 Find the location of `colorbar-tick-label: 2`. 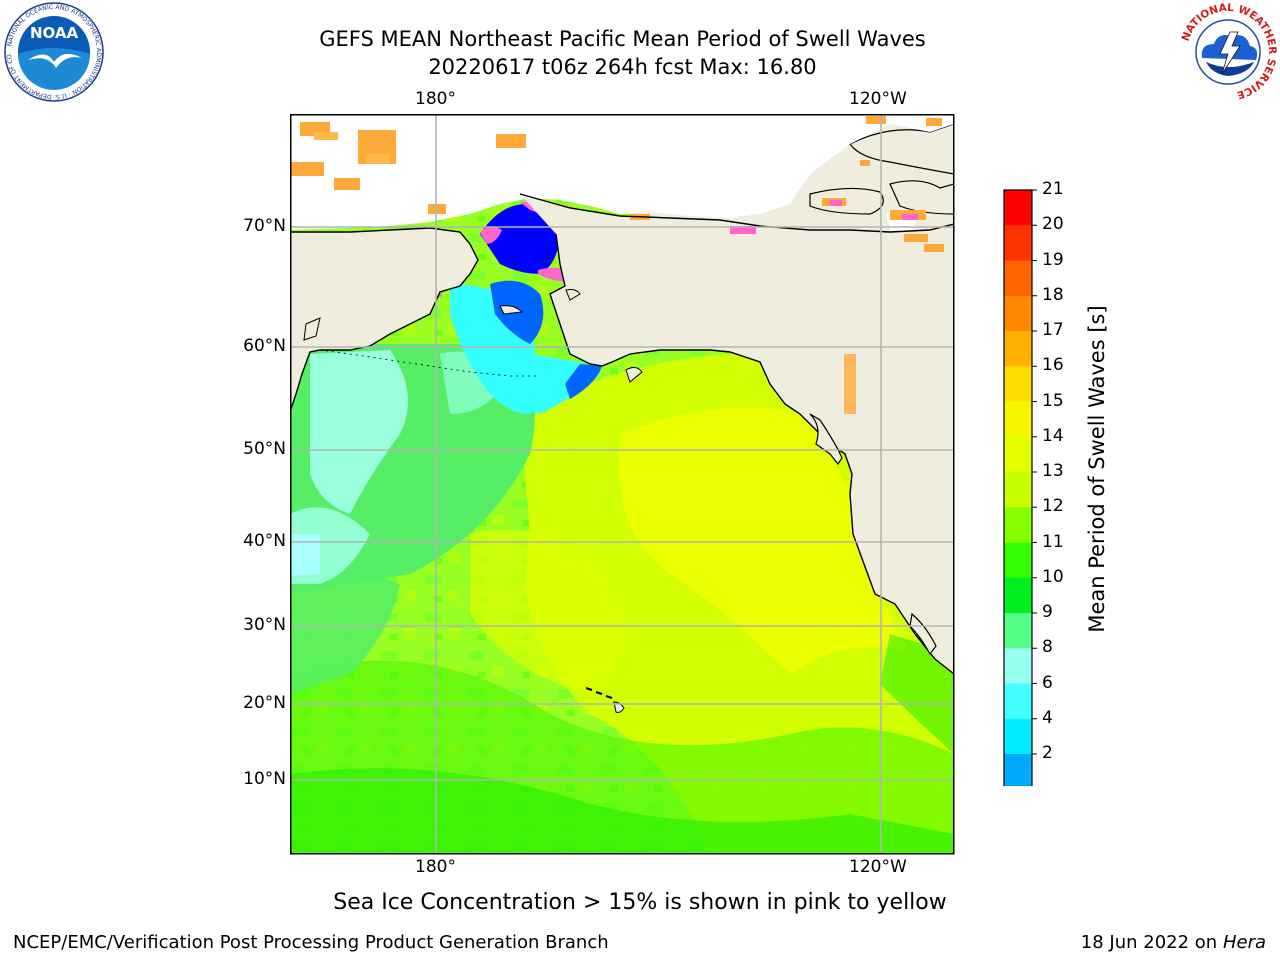

colorbar-tick-label: 2 is located at coordinates (1047, 753).